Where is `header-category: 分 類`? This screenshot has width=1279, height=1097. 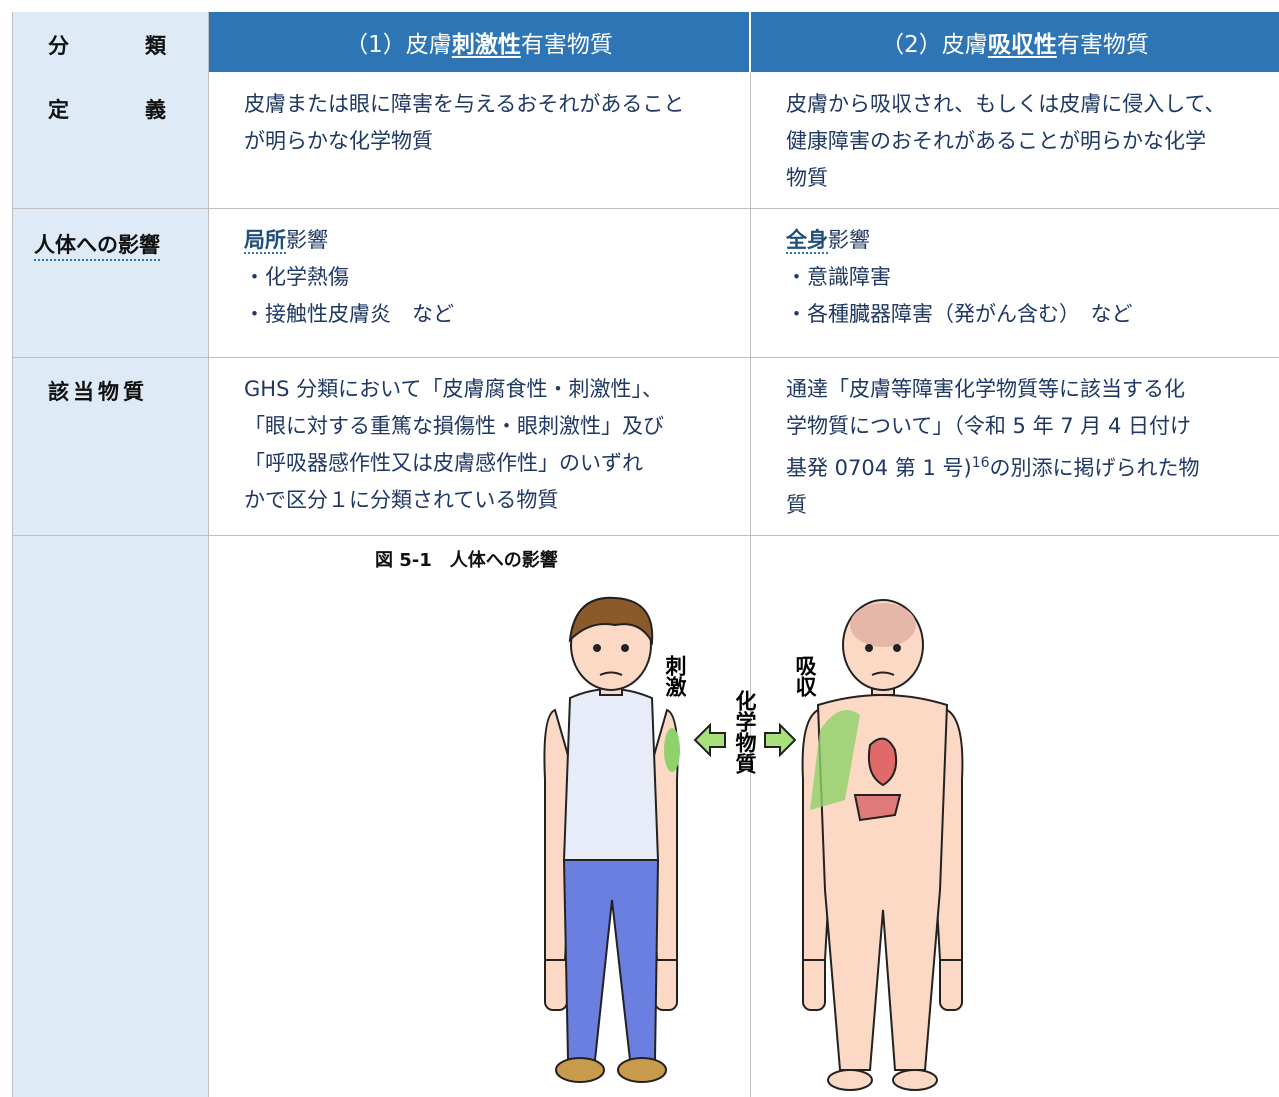 header-category: 分 類 is located at coordinates (107, 46).